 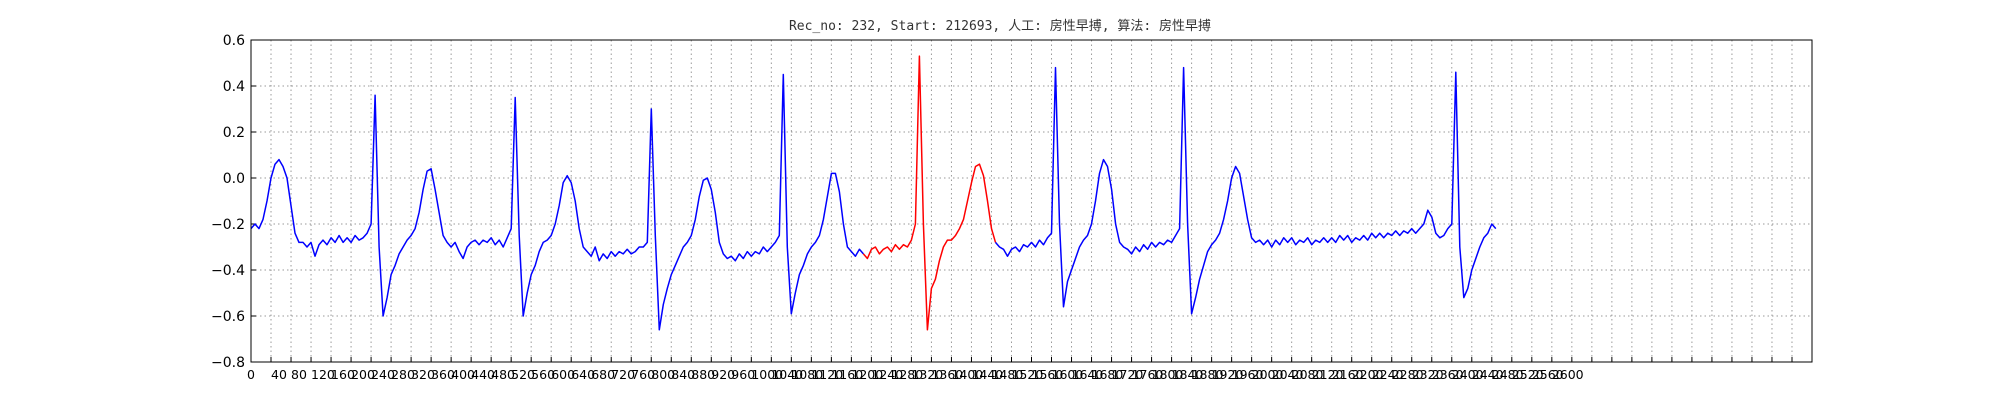 I want to click on series-line-highlight, so click(x=929, y=193).